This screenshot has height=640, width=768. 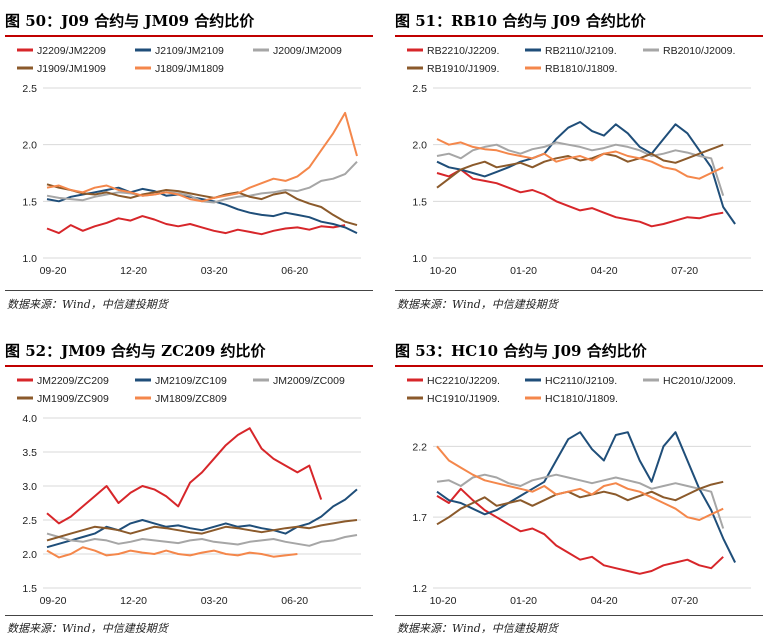 I want to click on chart-title: 图 51：RB10 合约与 J09 合约比价, so click(x=520, y=21).